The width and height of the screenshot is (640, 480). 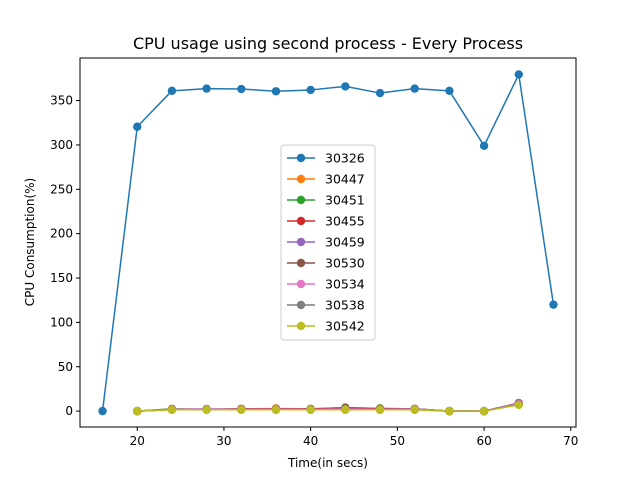 What do you see at coordinates (61, 189) in the screenshot?
I see `y-tick-label: 250` at bounding box center [61, 189].